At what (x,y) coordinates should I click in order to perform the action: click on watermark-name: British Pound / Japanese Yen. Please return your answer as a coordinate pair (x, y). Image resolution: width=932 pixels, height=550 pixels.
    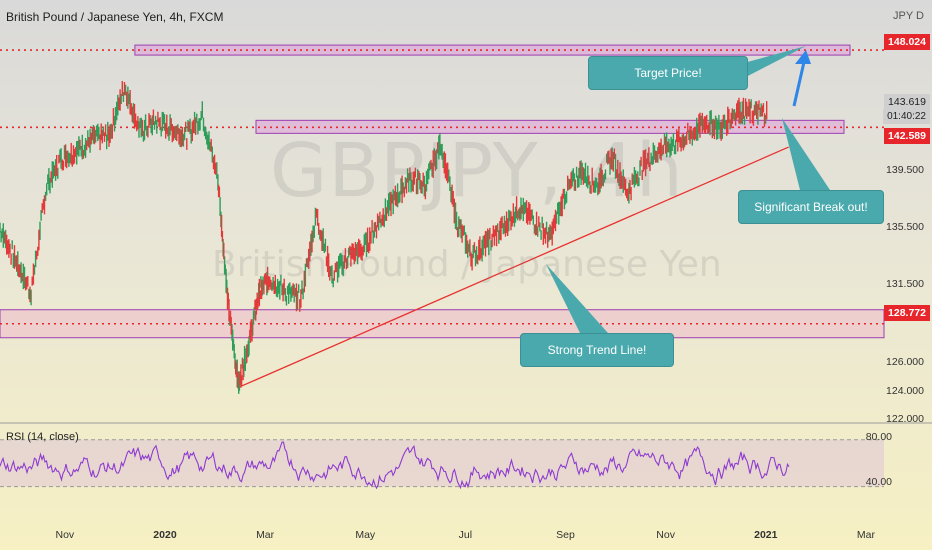
    Looking at the image, I should click on (467, 264).